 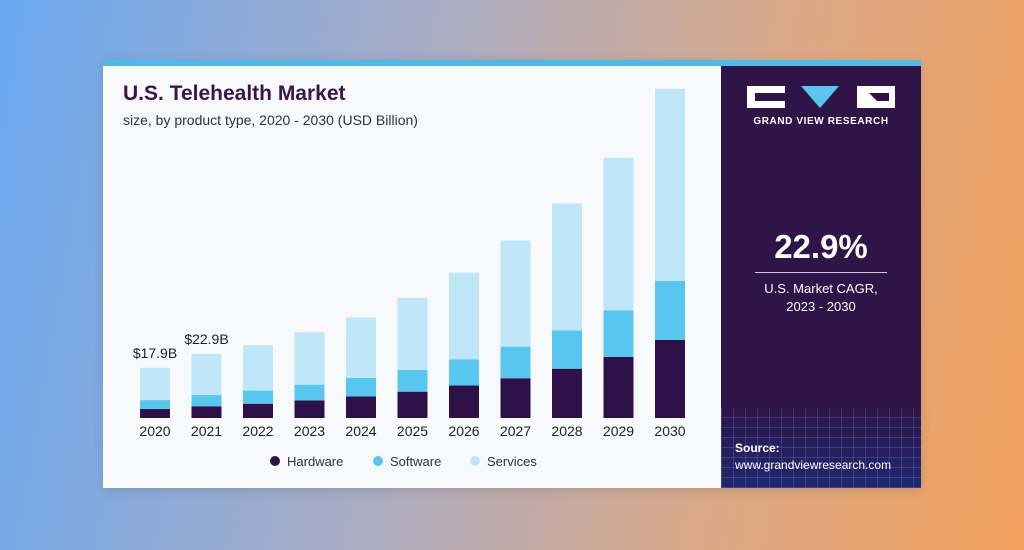 What do you see at coordinates (821, 288) in the screenshot?
I see `cagr-label-line1: U.S. Market CAGR,` at bounding box center [821, 288].